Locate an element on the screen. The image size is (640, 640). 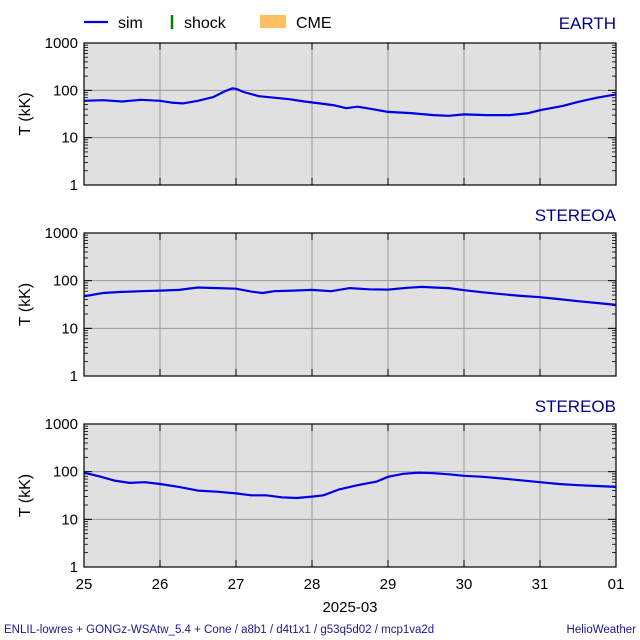
footer-brand: HelioWeather is located at coordinates (602, 630).